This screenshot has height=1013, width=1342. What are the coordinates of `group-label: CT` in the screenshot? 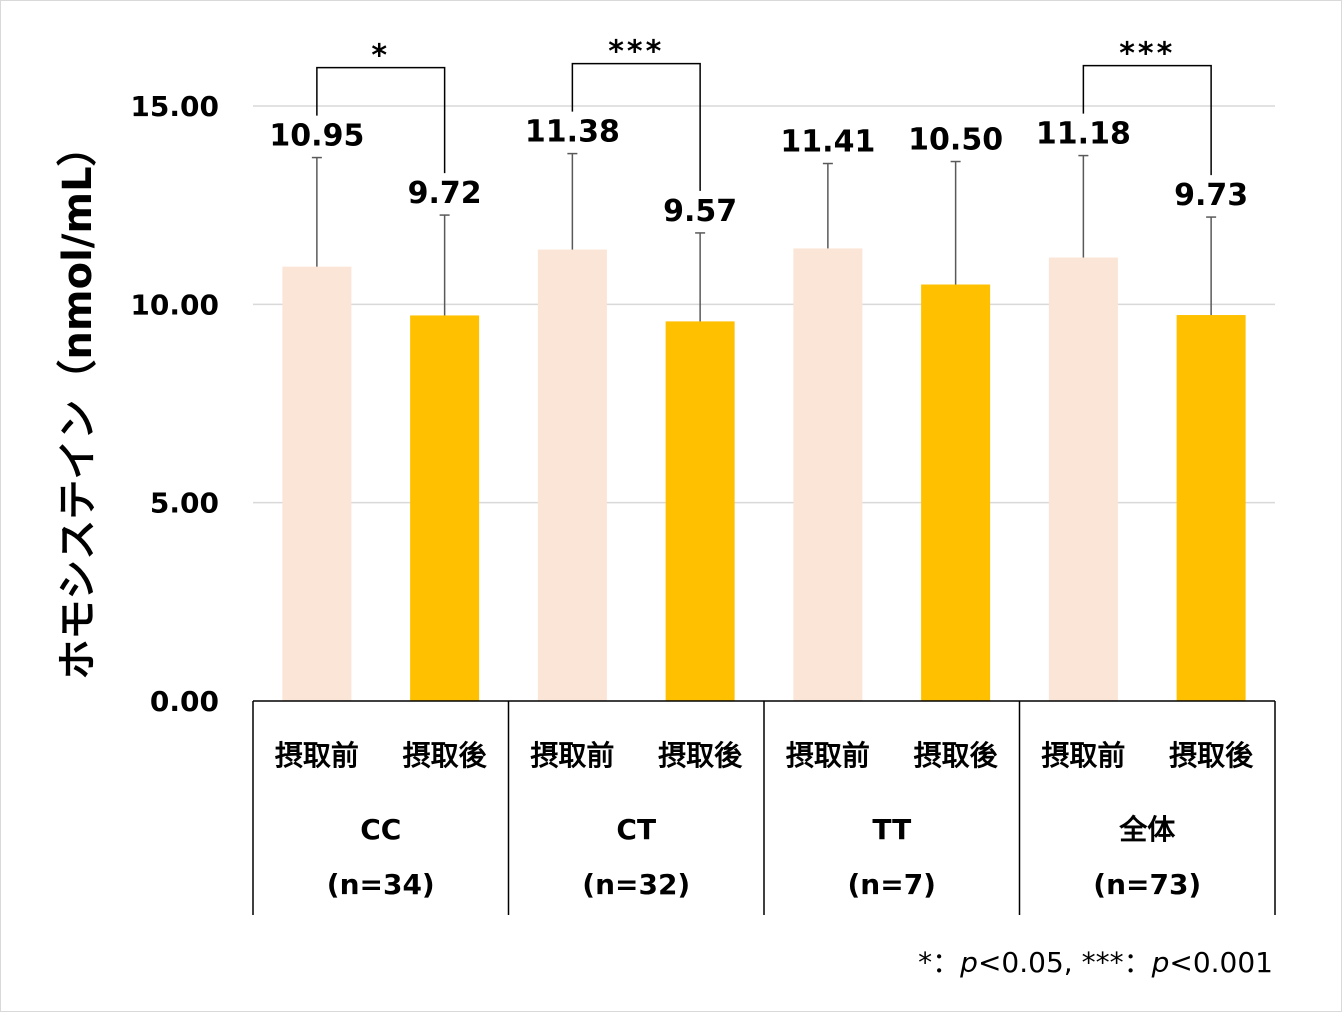 It's located at (636, 829).